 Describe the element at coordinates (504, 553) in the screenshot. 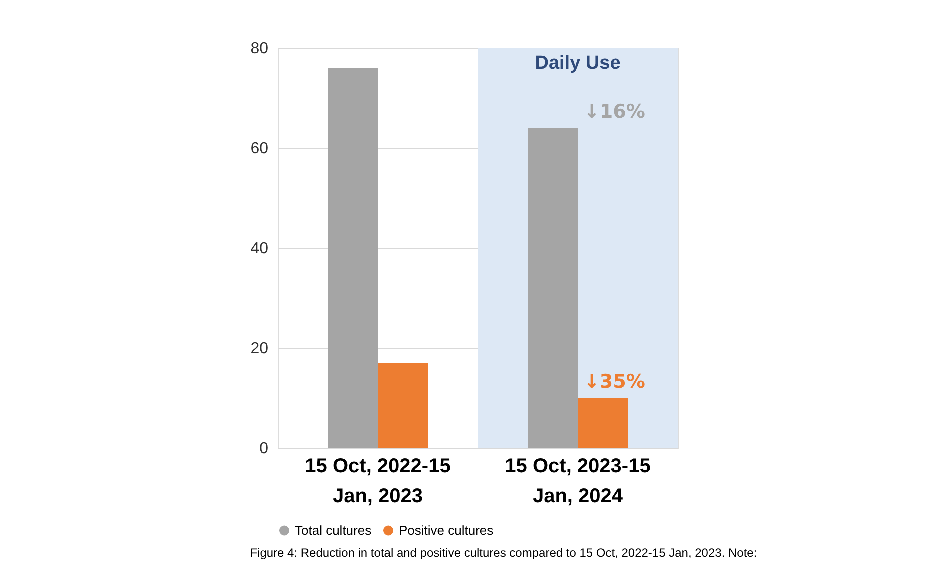

I see `caption: Figure 4: Reduction in total and positive cultures compared to 15 Oct, 2022-15 Jan, 2023. Note:` at that location.